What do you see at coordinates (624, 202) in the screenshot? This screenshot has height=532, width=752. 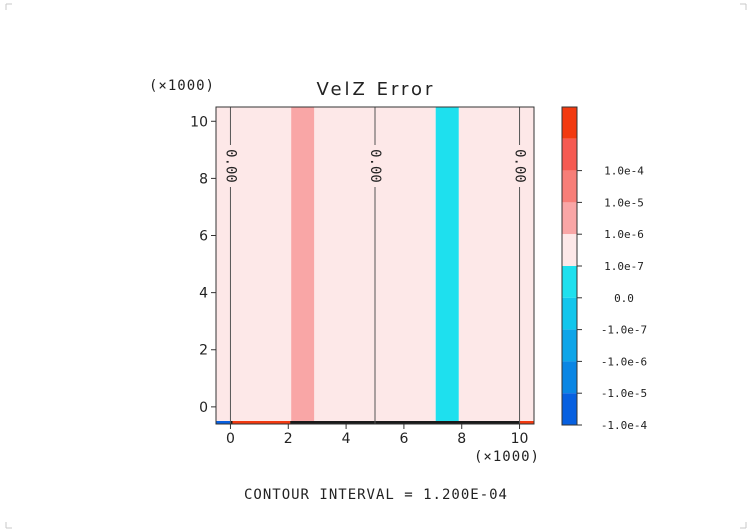 I see `colorbar-label: 1.0e-5` at bounding box center [624, 202].